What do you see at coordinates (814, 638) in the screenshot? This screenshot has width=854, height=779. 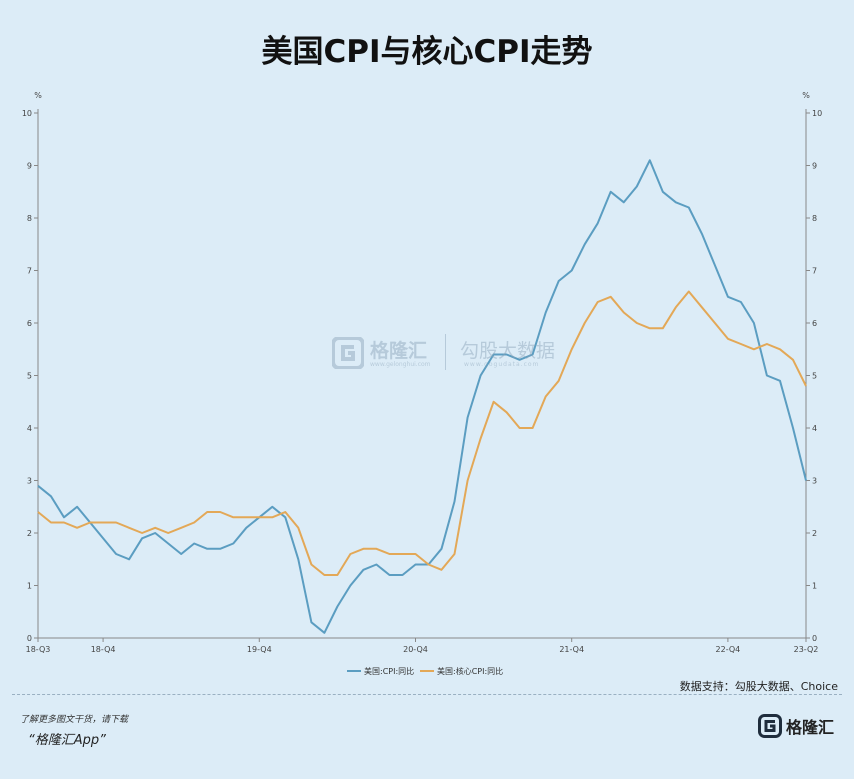 I see `y-tick-label-right: 0` at bounding box center [814, 638].